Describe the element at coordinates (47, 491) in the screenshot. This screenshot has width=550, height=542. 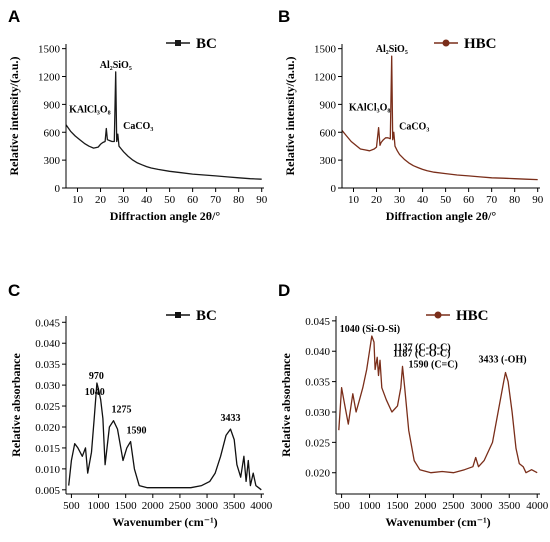
I see `y-tick-label: 0.005` at that location.